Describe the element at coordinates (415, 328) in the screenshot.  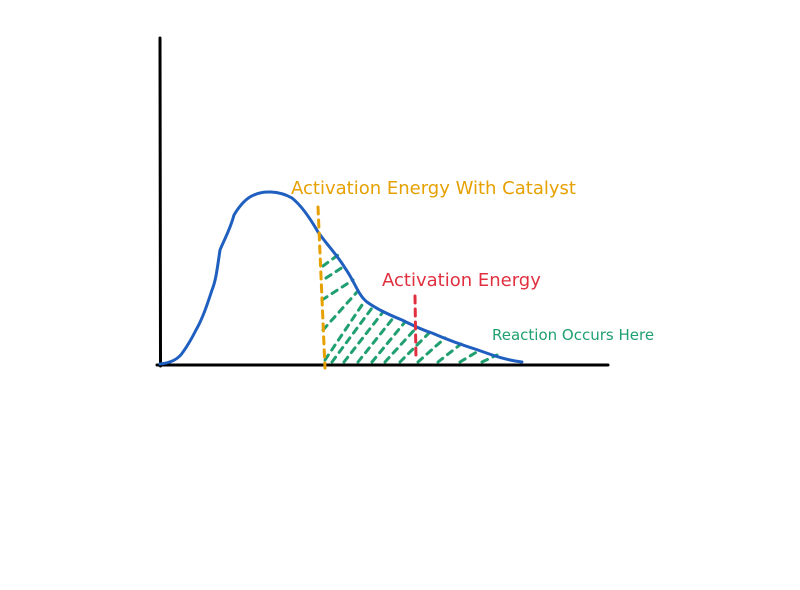
I see `activation-threshold-line` at that location.